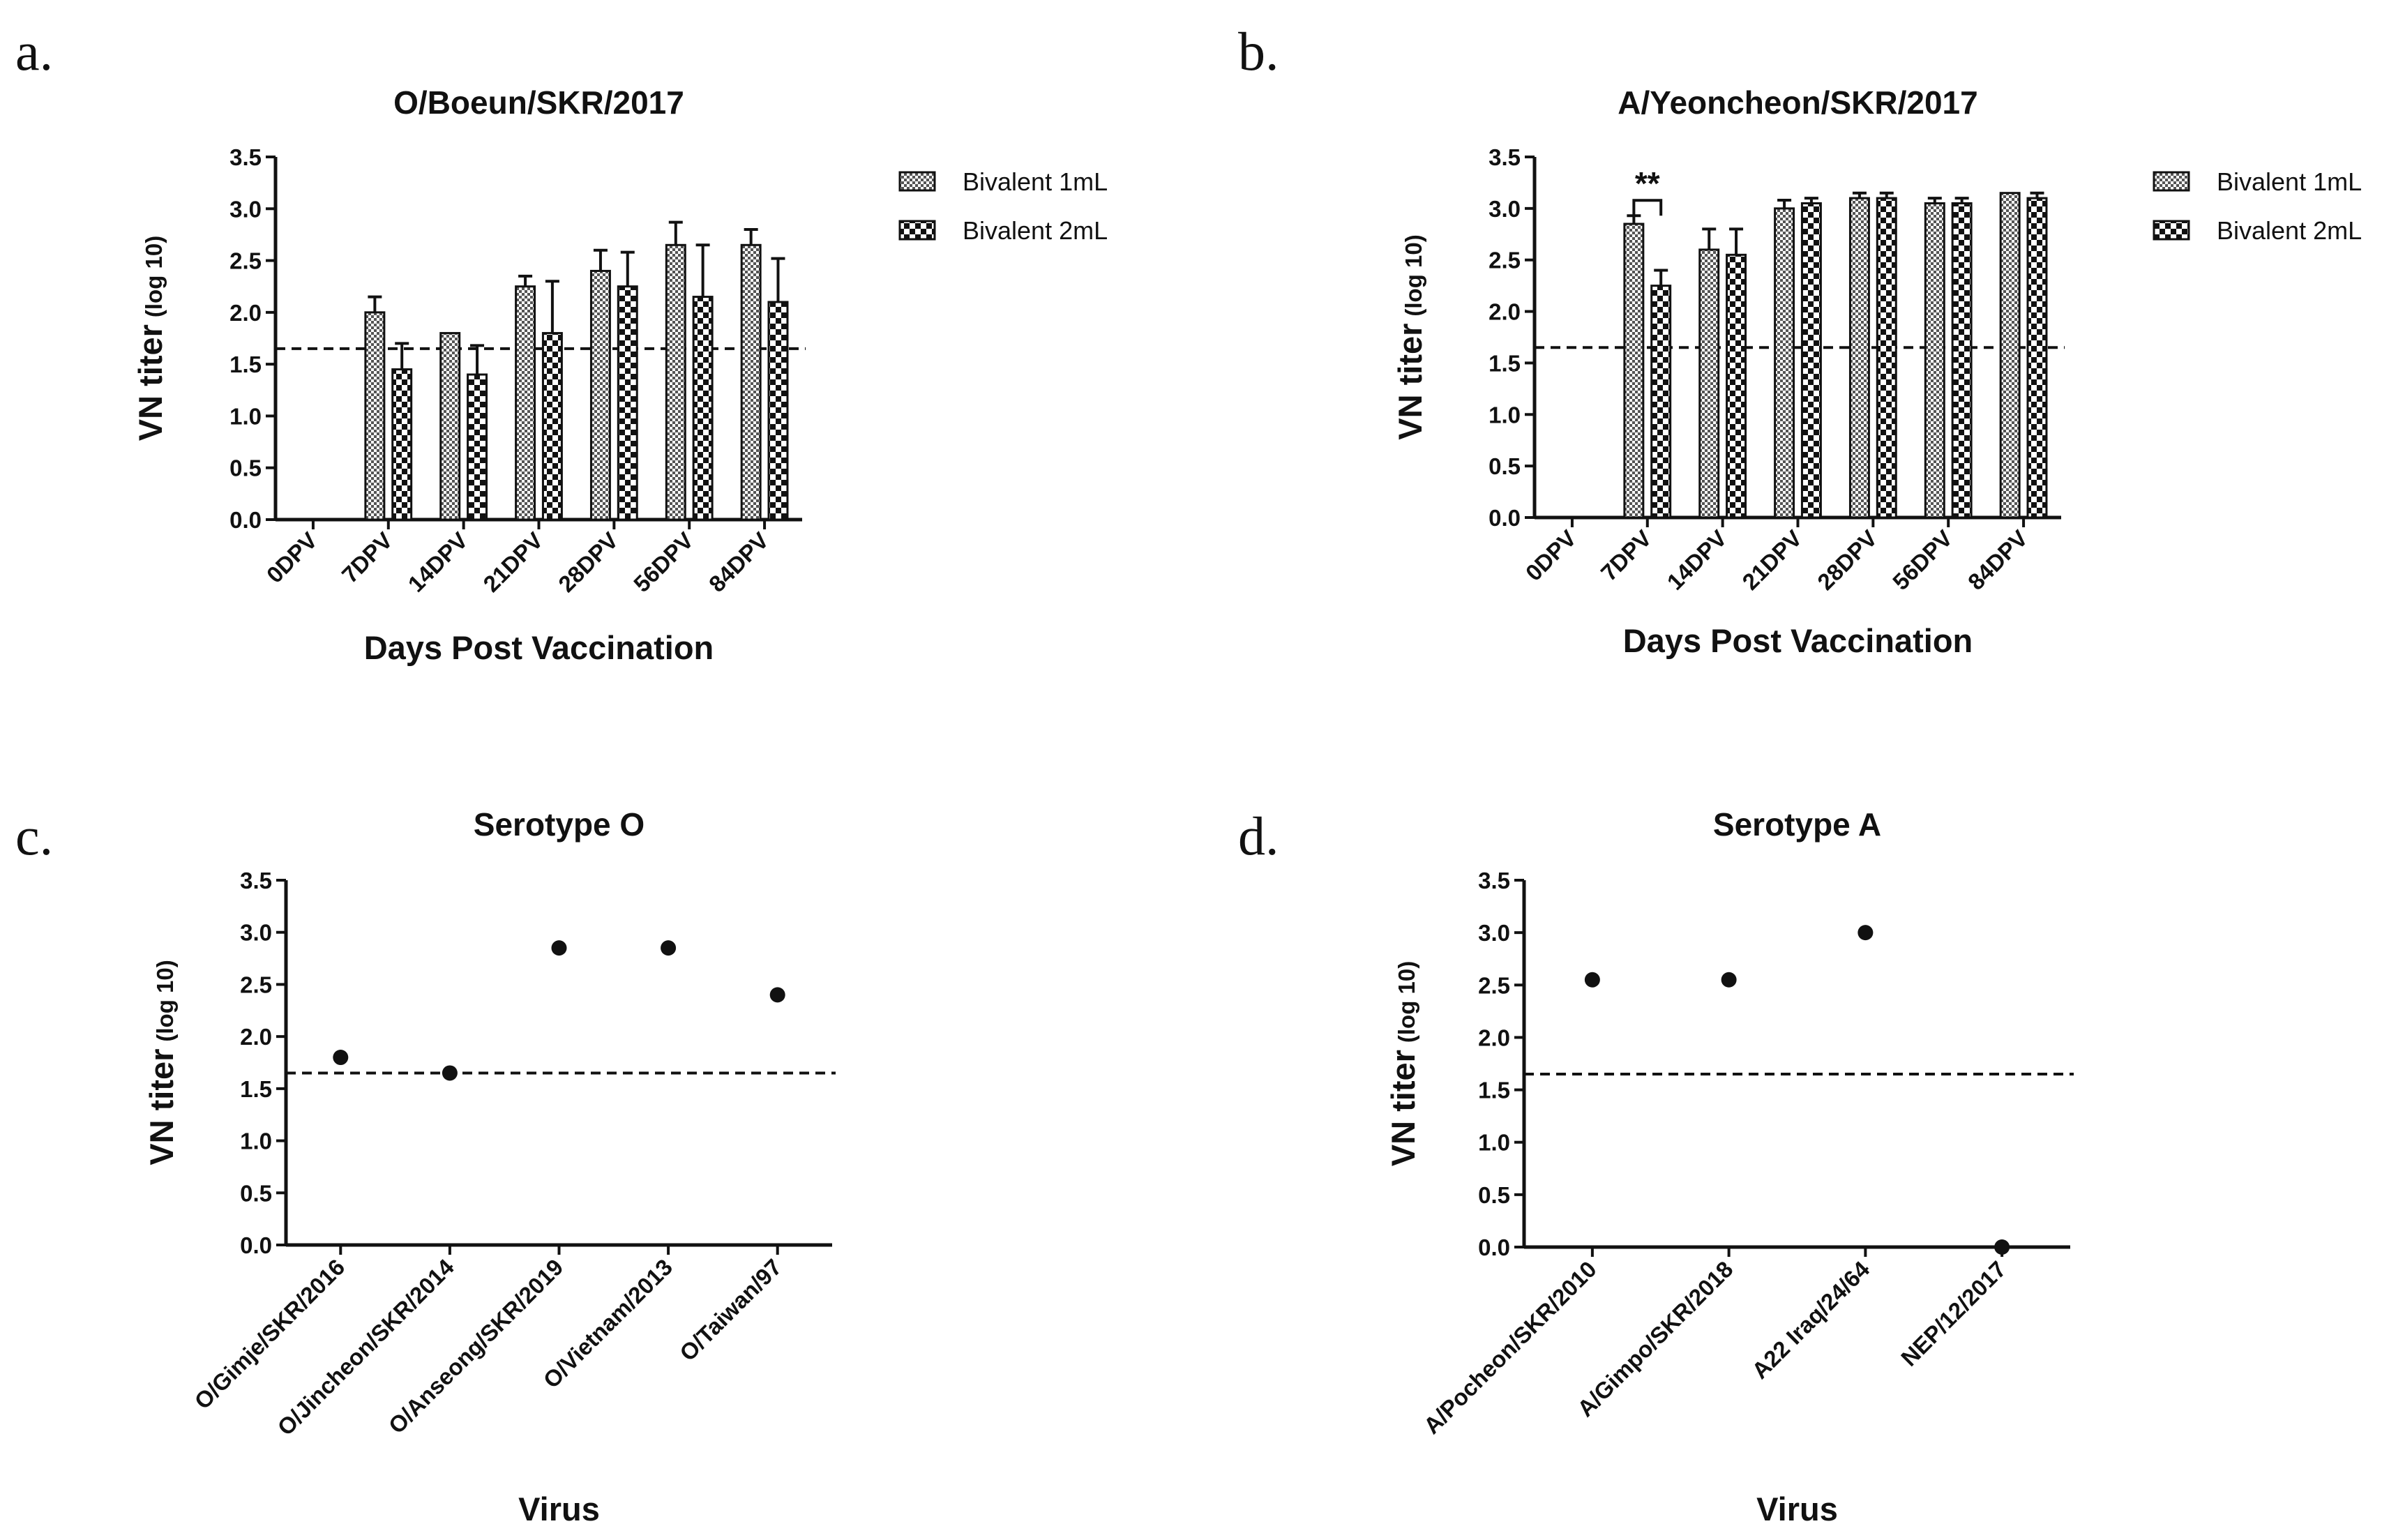 The image size is (2389, 1540). Describe the element at coordinates (1647, 183) in the screenshot. I see `significance-label: **` at that location.